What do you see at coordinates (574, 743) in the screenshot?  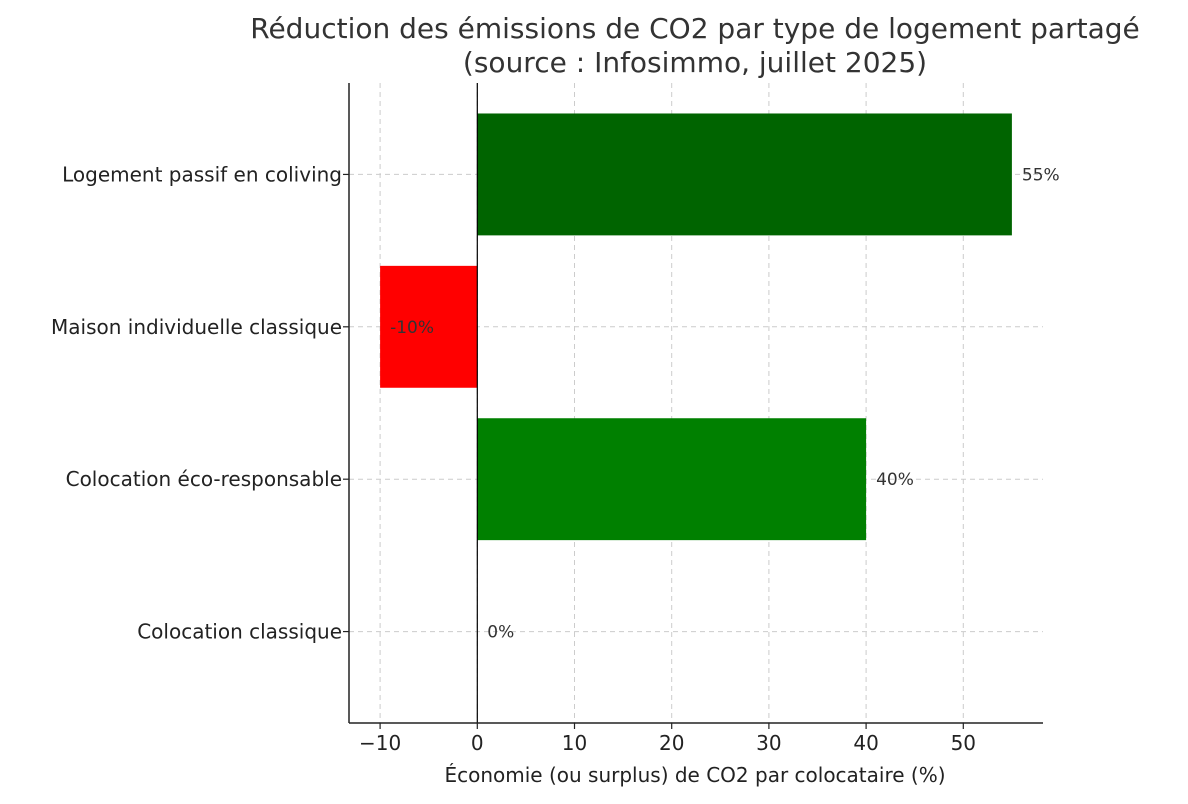 I see `x-tick-label-2: 10` at bounding box center [574, 743].